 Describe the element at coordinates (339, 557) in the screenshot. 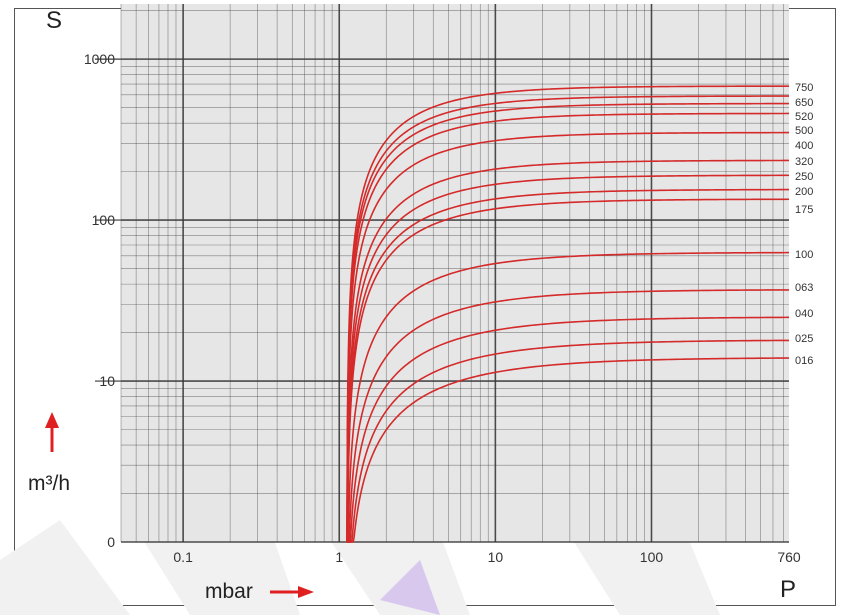

I see `x-tick-label: 1` at that location.